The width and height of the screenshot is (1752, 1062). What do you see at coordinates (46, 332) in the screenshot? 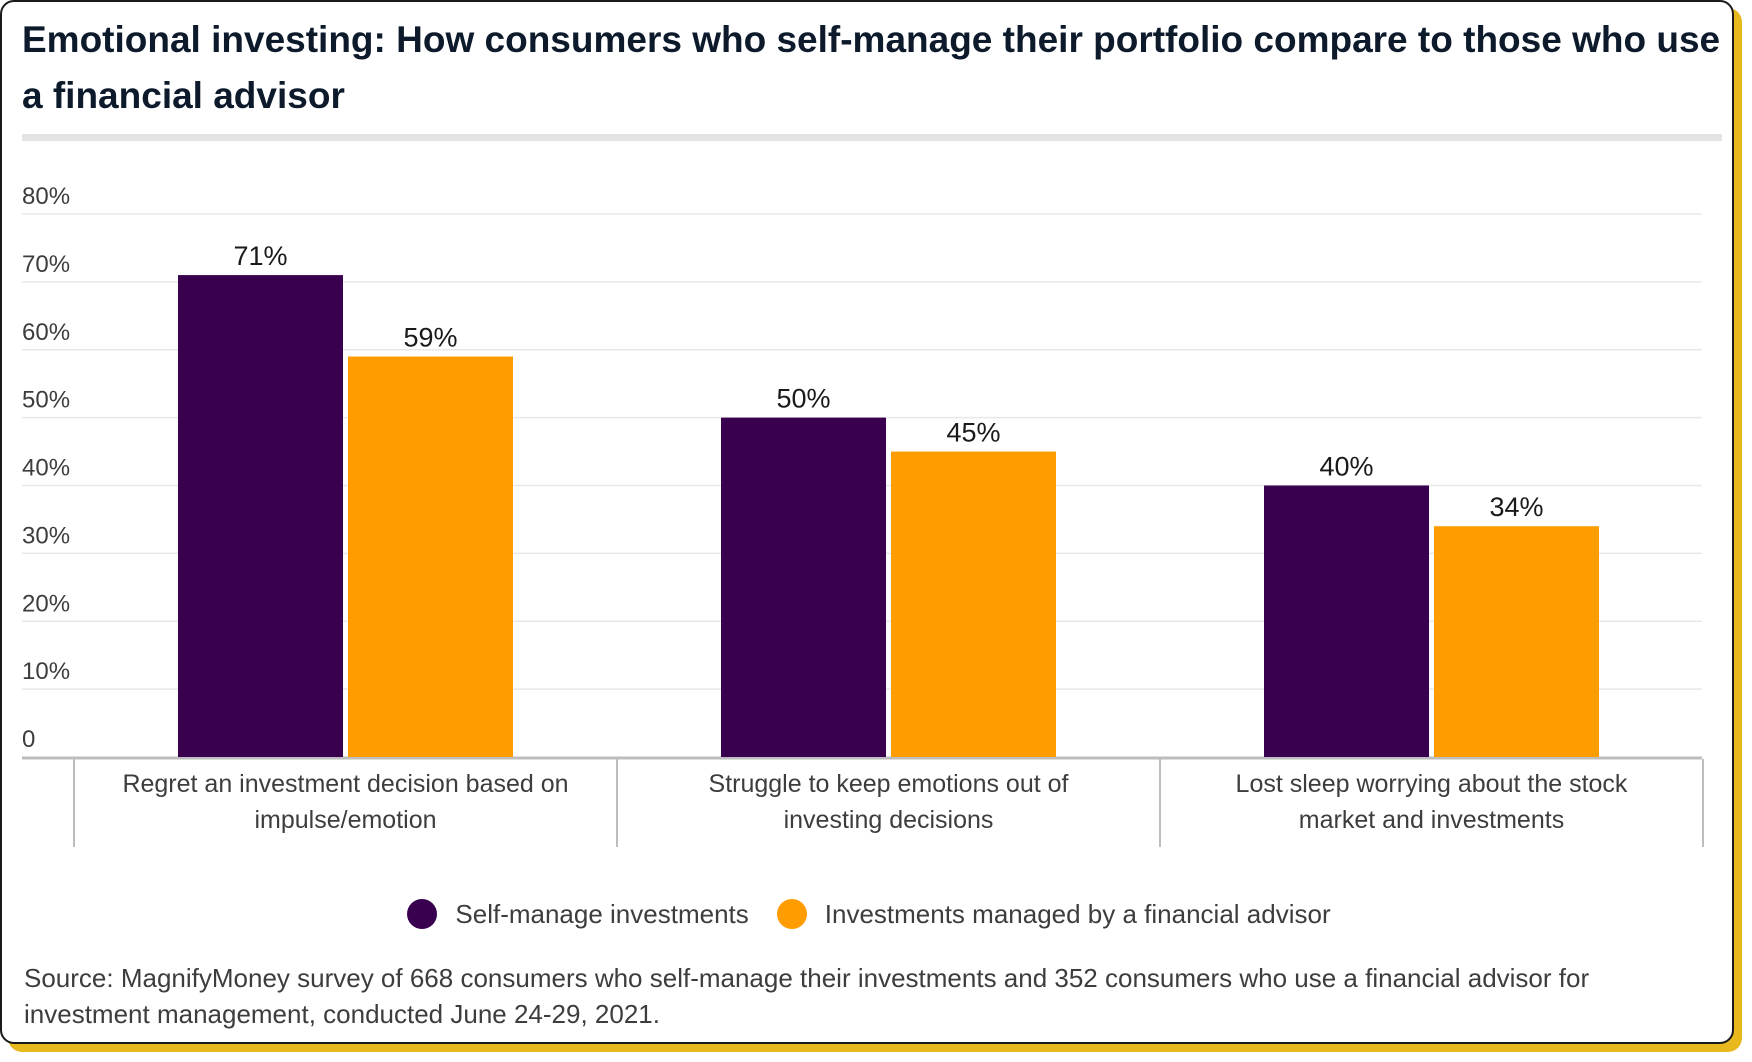
I see `y-tick-label: 60%` at bounding box center [46, 332].